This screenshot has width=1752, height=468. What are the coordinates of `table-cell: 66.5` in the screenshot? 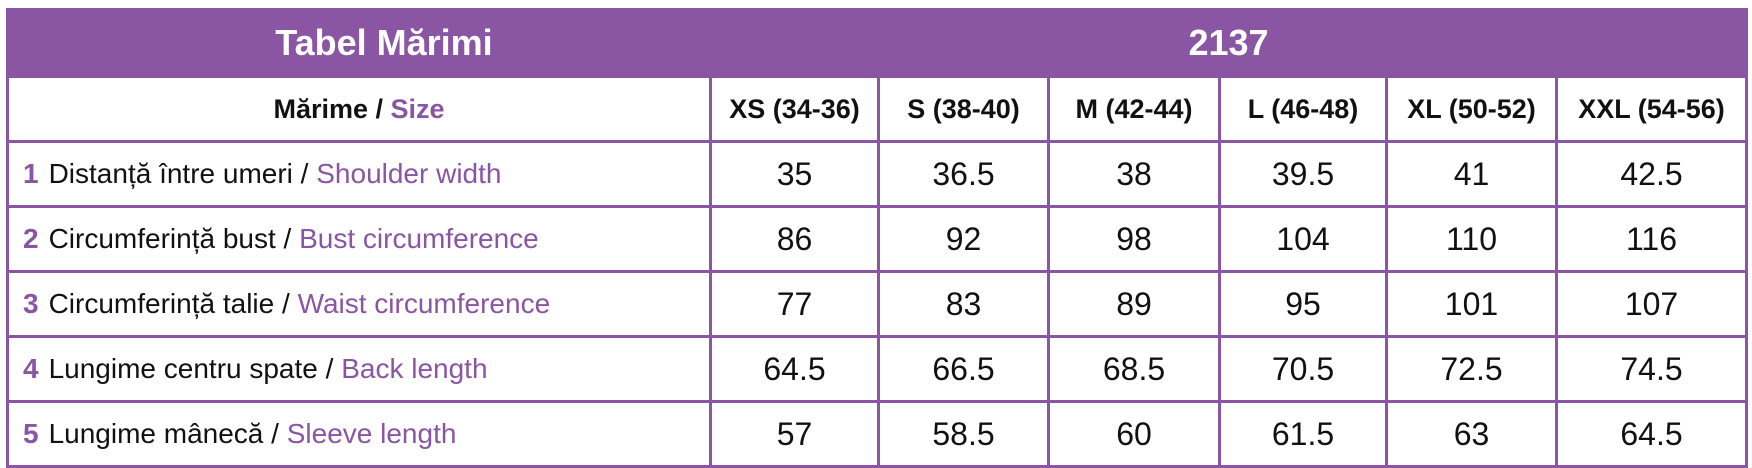 It's located at (963, 369).